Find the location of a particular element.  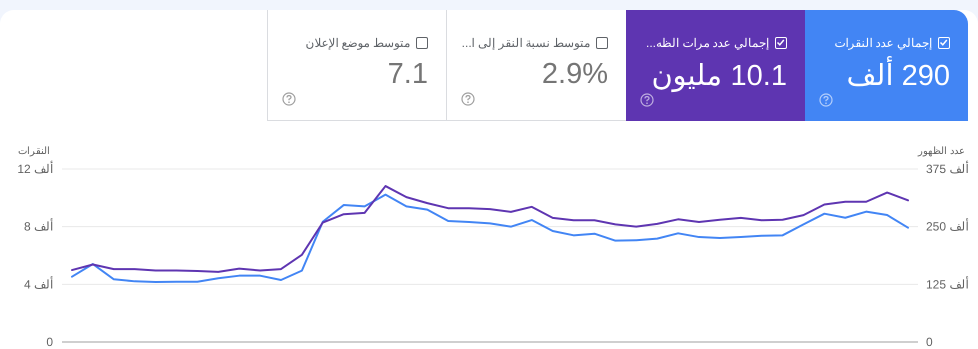

y2-tick-label: 0 is located at coordinates (929, 342).